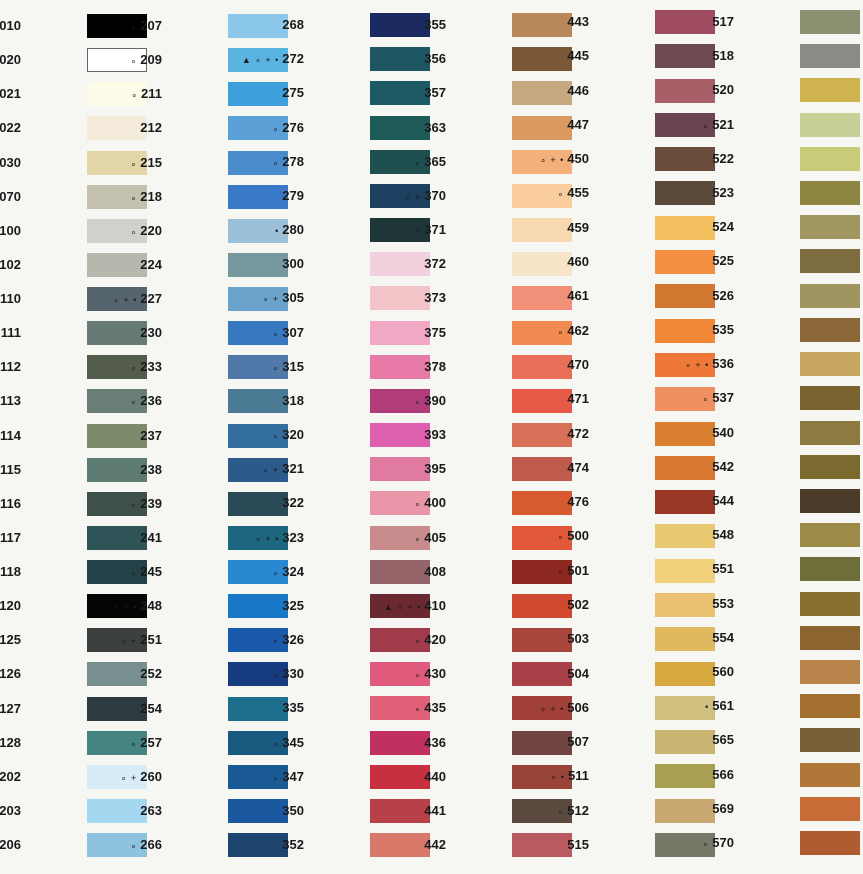  Describe the element at coordinates (149, 811) in the screenshot. I see `color-label: 263` at that location.